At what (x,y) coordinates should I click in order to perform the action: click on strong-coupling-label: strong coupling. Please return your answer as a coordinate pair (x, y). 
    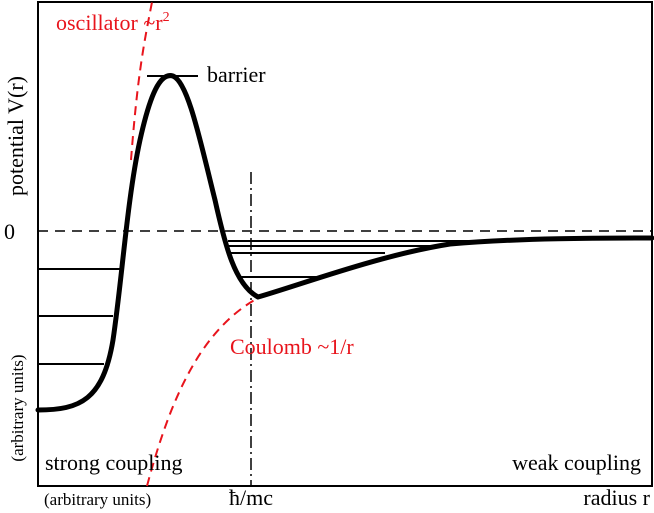
    Looking at the image, I should click on (114, 462).